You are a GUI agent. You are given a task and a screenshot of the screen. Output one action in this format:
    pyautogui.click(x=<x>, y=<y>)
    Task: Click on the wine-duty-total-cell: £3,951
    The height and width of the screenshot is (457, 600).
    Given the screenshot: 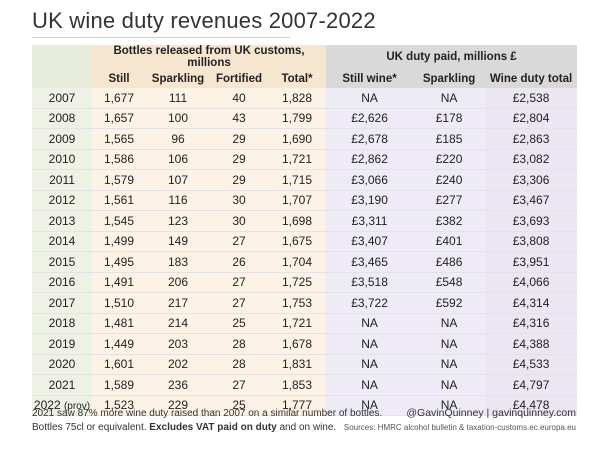 What is the action you would take?
    pyautogui.click(x=531, y=262)
    